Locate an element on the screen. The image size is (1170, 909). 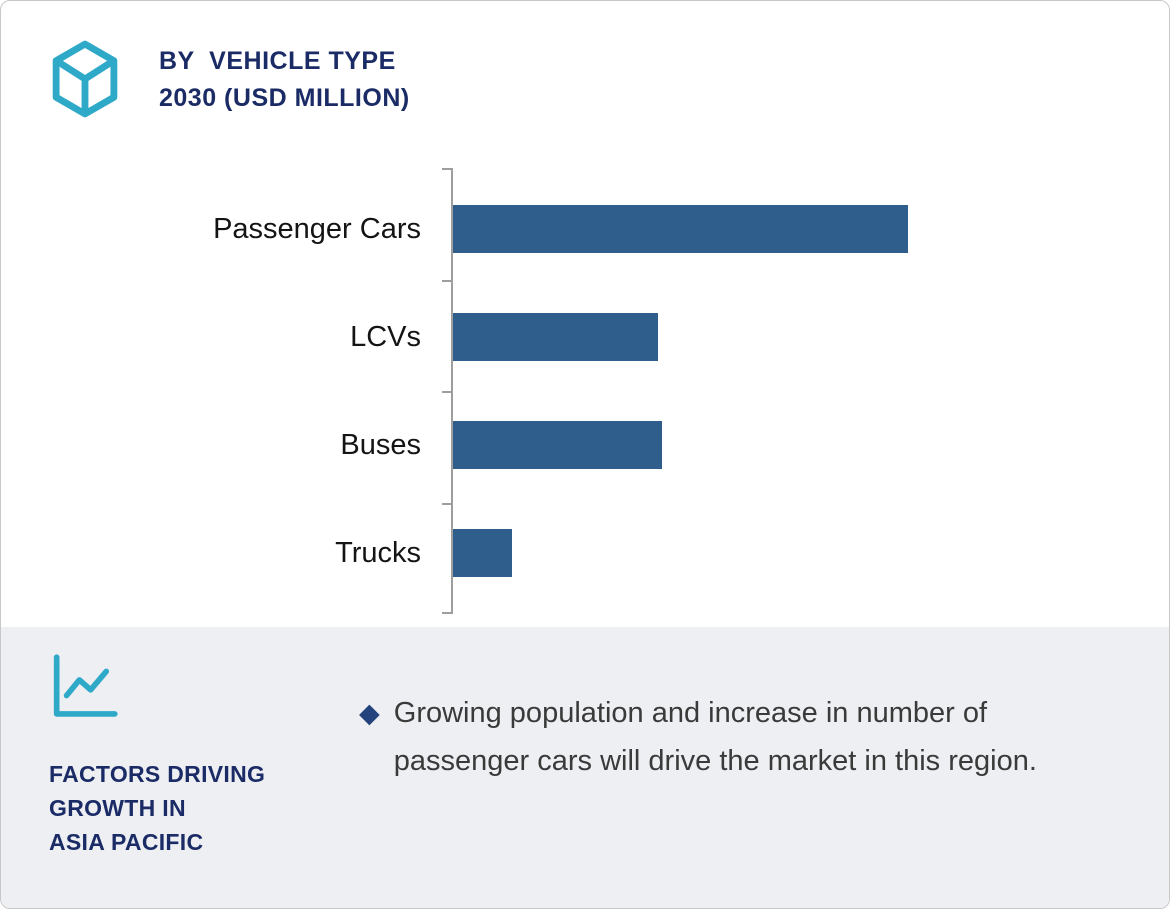
category-label: LCVs is located at coordinates (385, 336).